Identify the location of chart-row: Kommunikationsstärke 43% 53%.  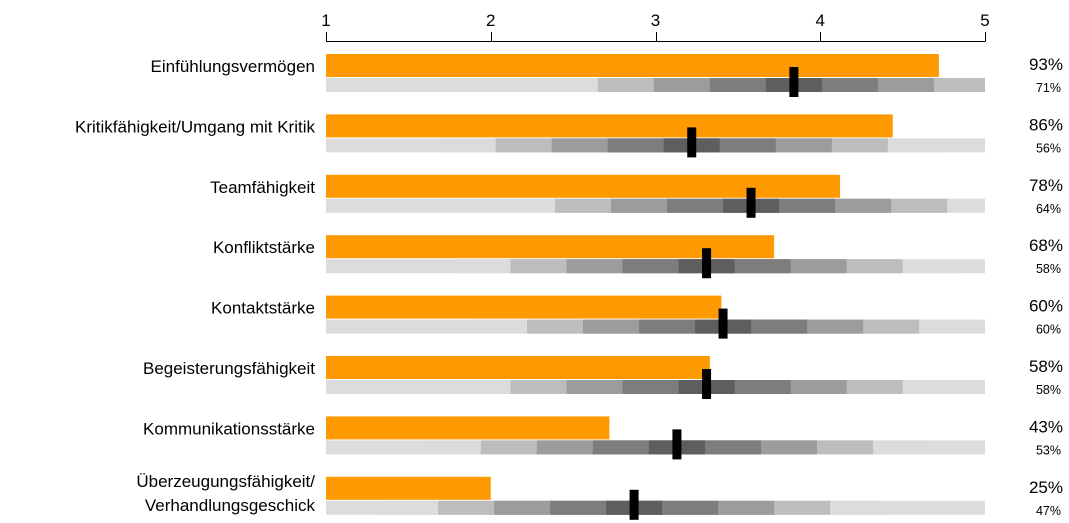
(603, 438).